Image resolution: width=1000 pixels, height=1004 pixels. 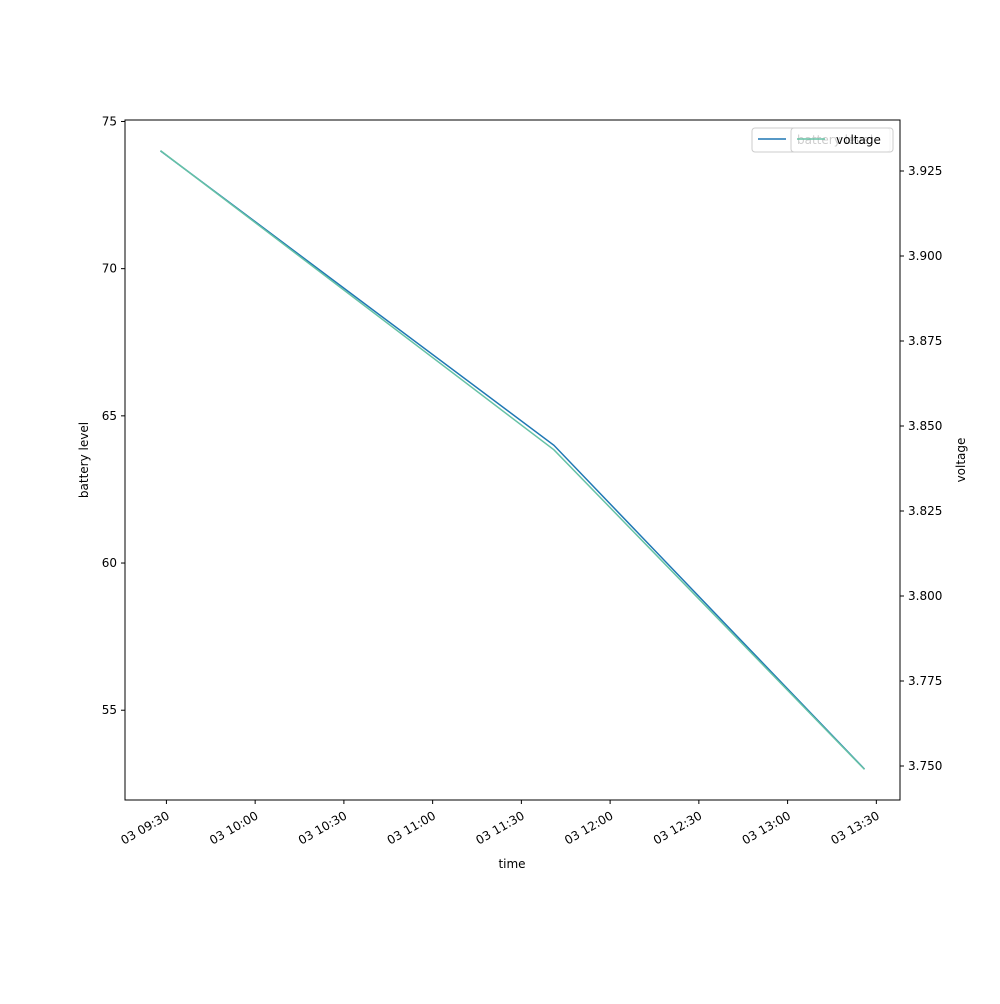 I want to click on y2-tick-label: 3.850, so click(x=925, y=426).